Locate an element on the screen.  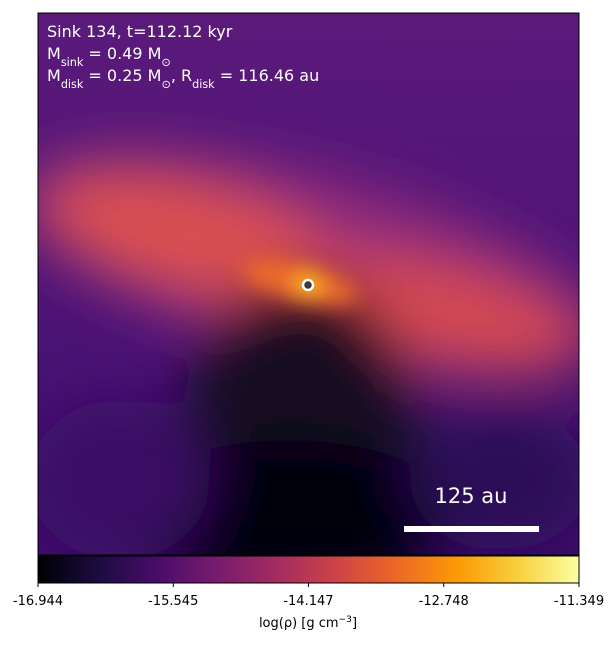
text-piece: ] is located at coordinates (354, 623).